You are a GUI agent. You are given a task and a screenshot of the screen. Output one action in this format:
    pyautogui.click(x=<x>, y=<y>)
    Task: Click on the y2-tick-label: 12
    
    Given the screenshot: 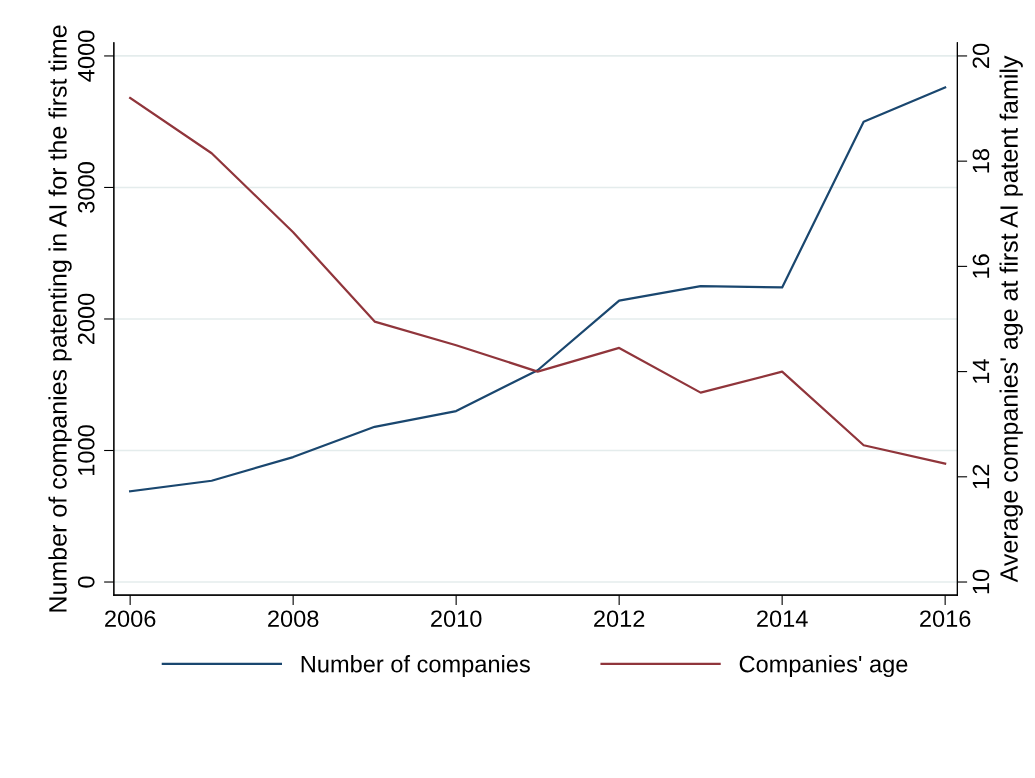 What is the action you would take?
    pyautogui.click(x=981, y=476)
    